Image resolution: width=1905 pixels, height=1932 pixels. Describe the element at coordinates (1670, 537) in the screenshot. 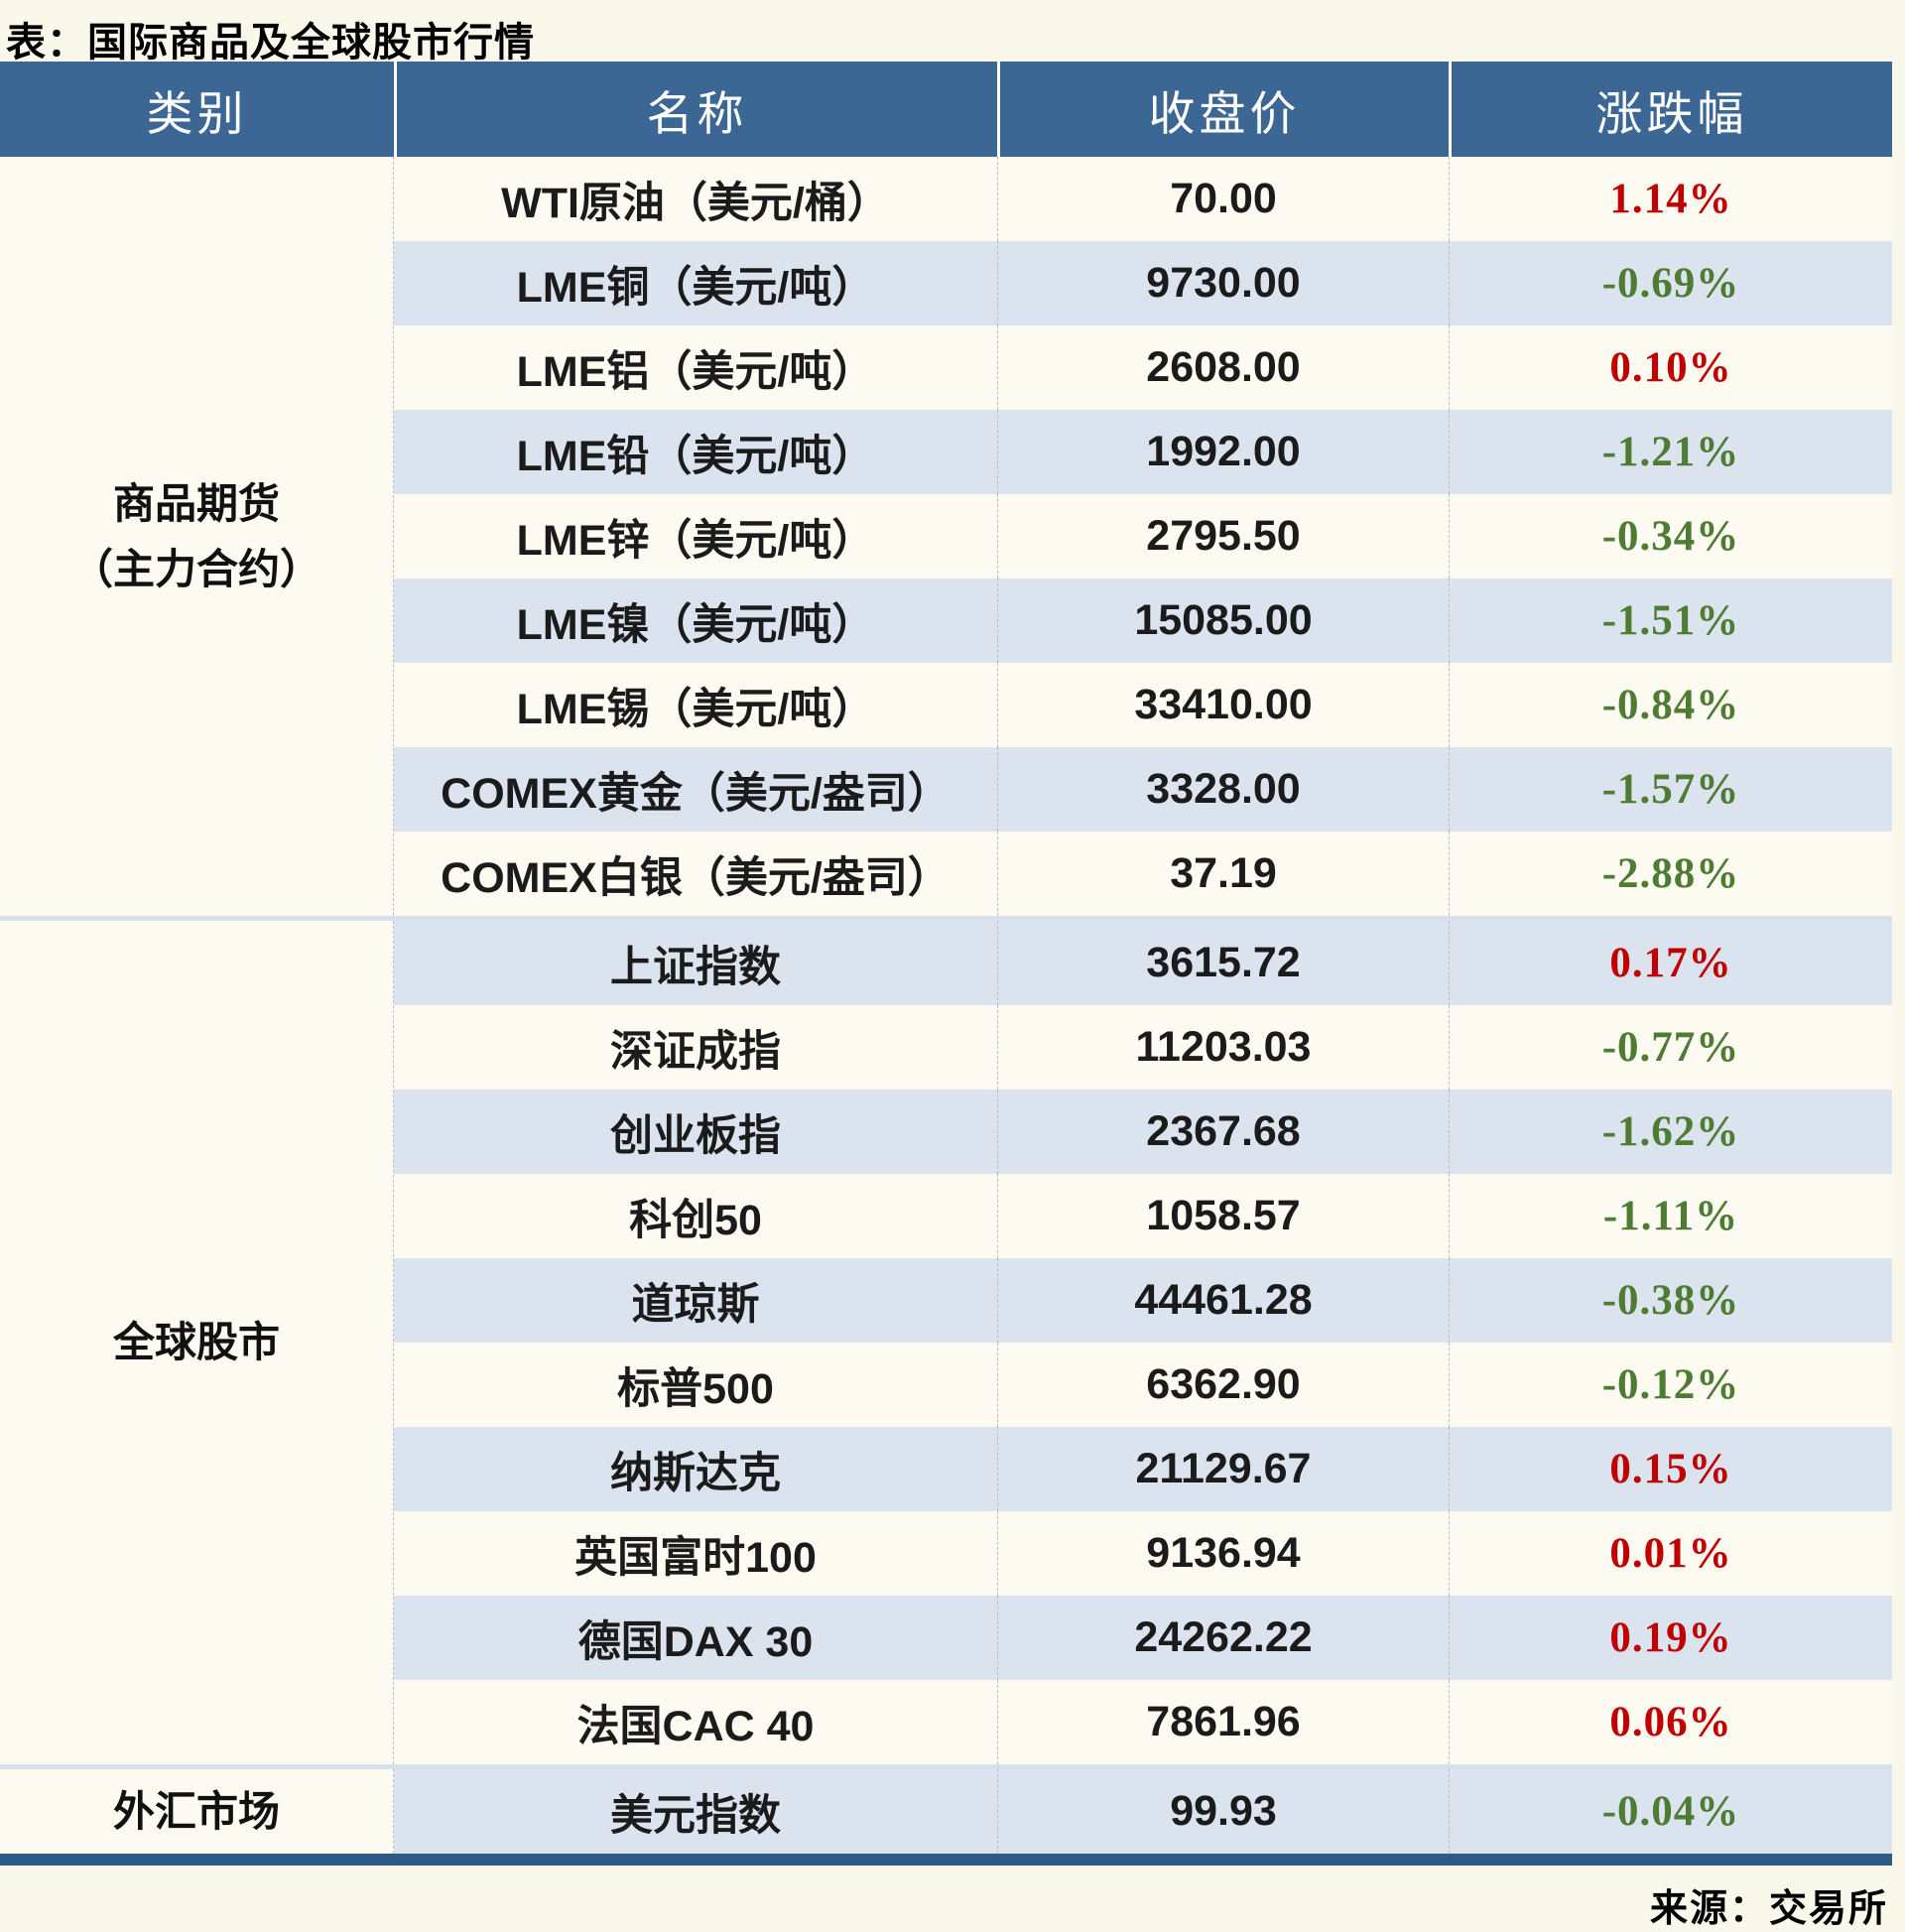

I see `cell-change-percent: -0.34%` at that location.